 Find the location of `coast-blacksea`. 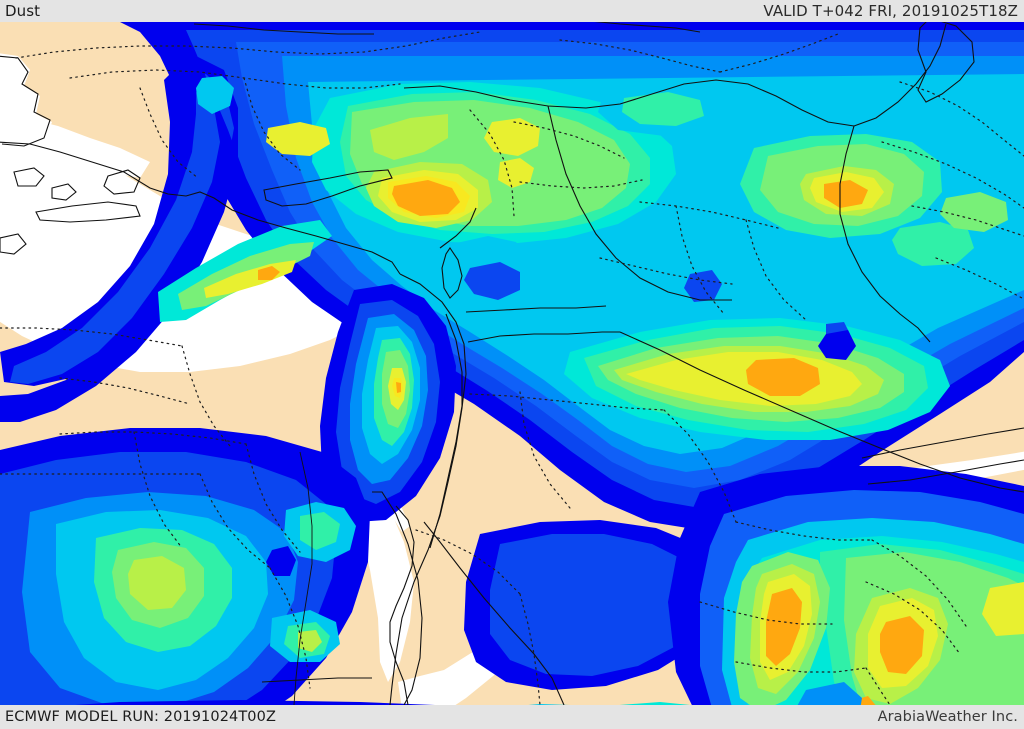

coast-blacksea is located at coordinates (647, 27).